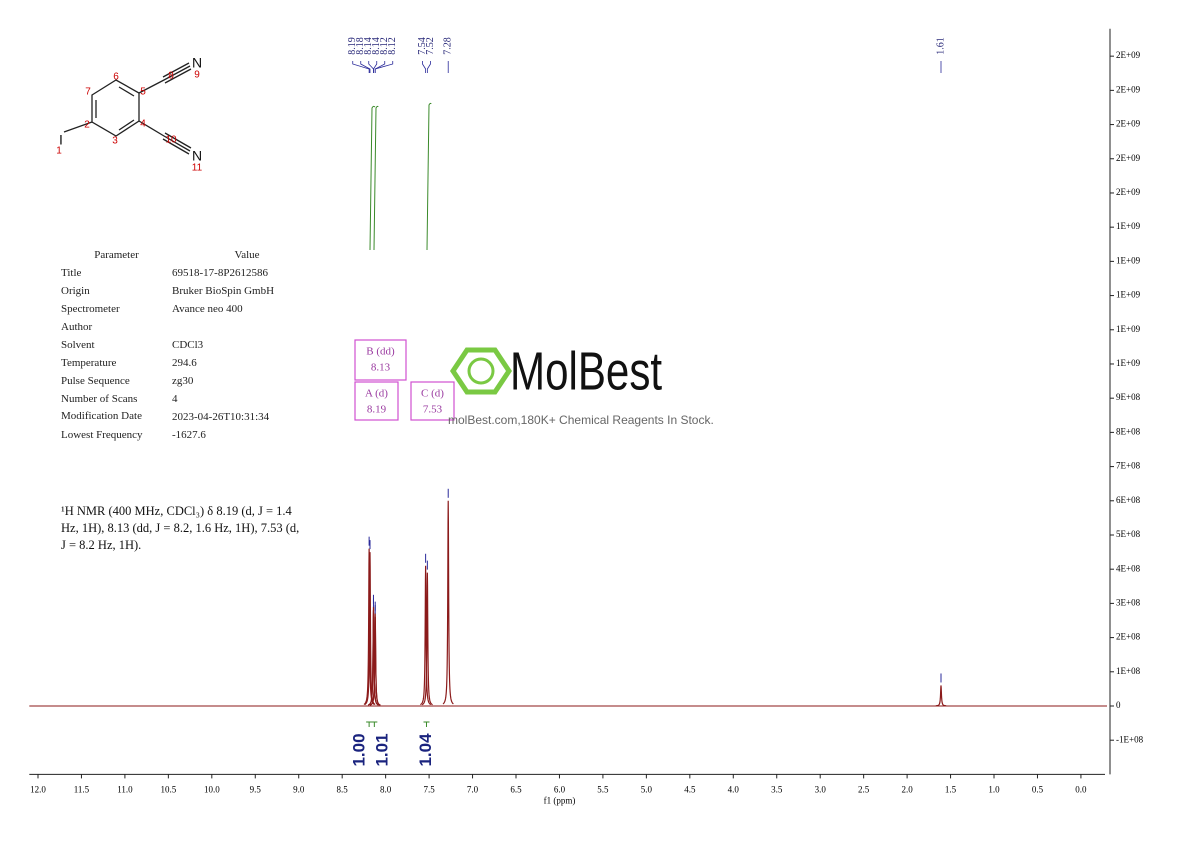 This screenshot has width=1190, height=841. I want to click on y-tick-label: 3E+08, so click(1128, 602).